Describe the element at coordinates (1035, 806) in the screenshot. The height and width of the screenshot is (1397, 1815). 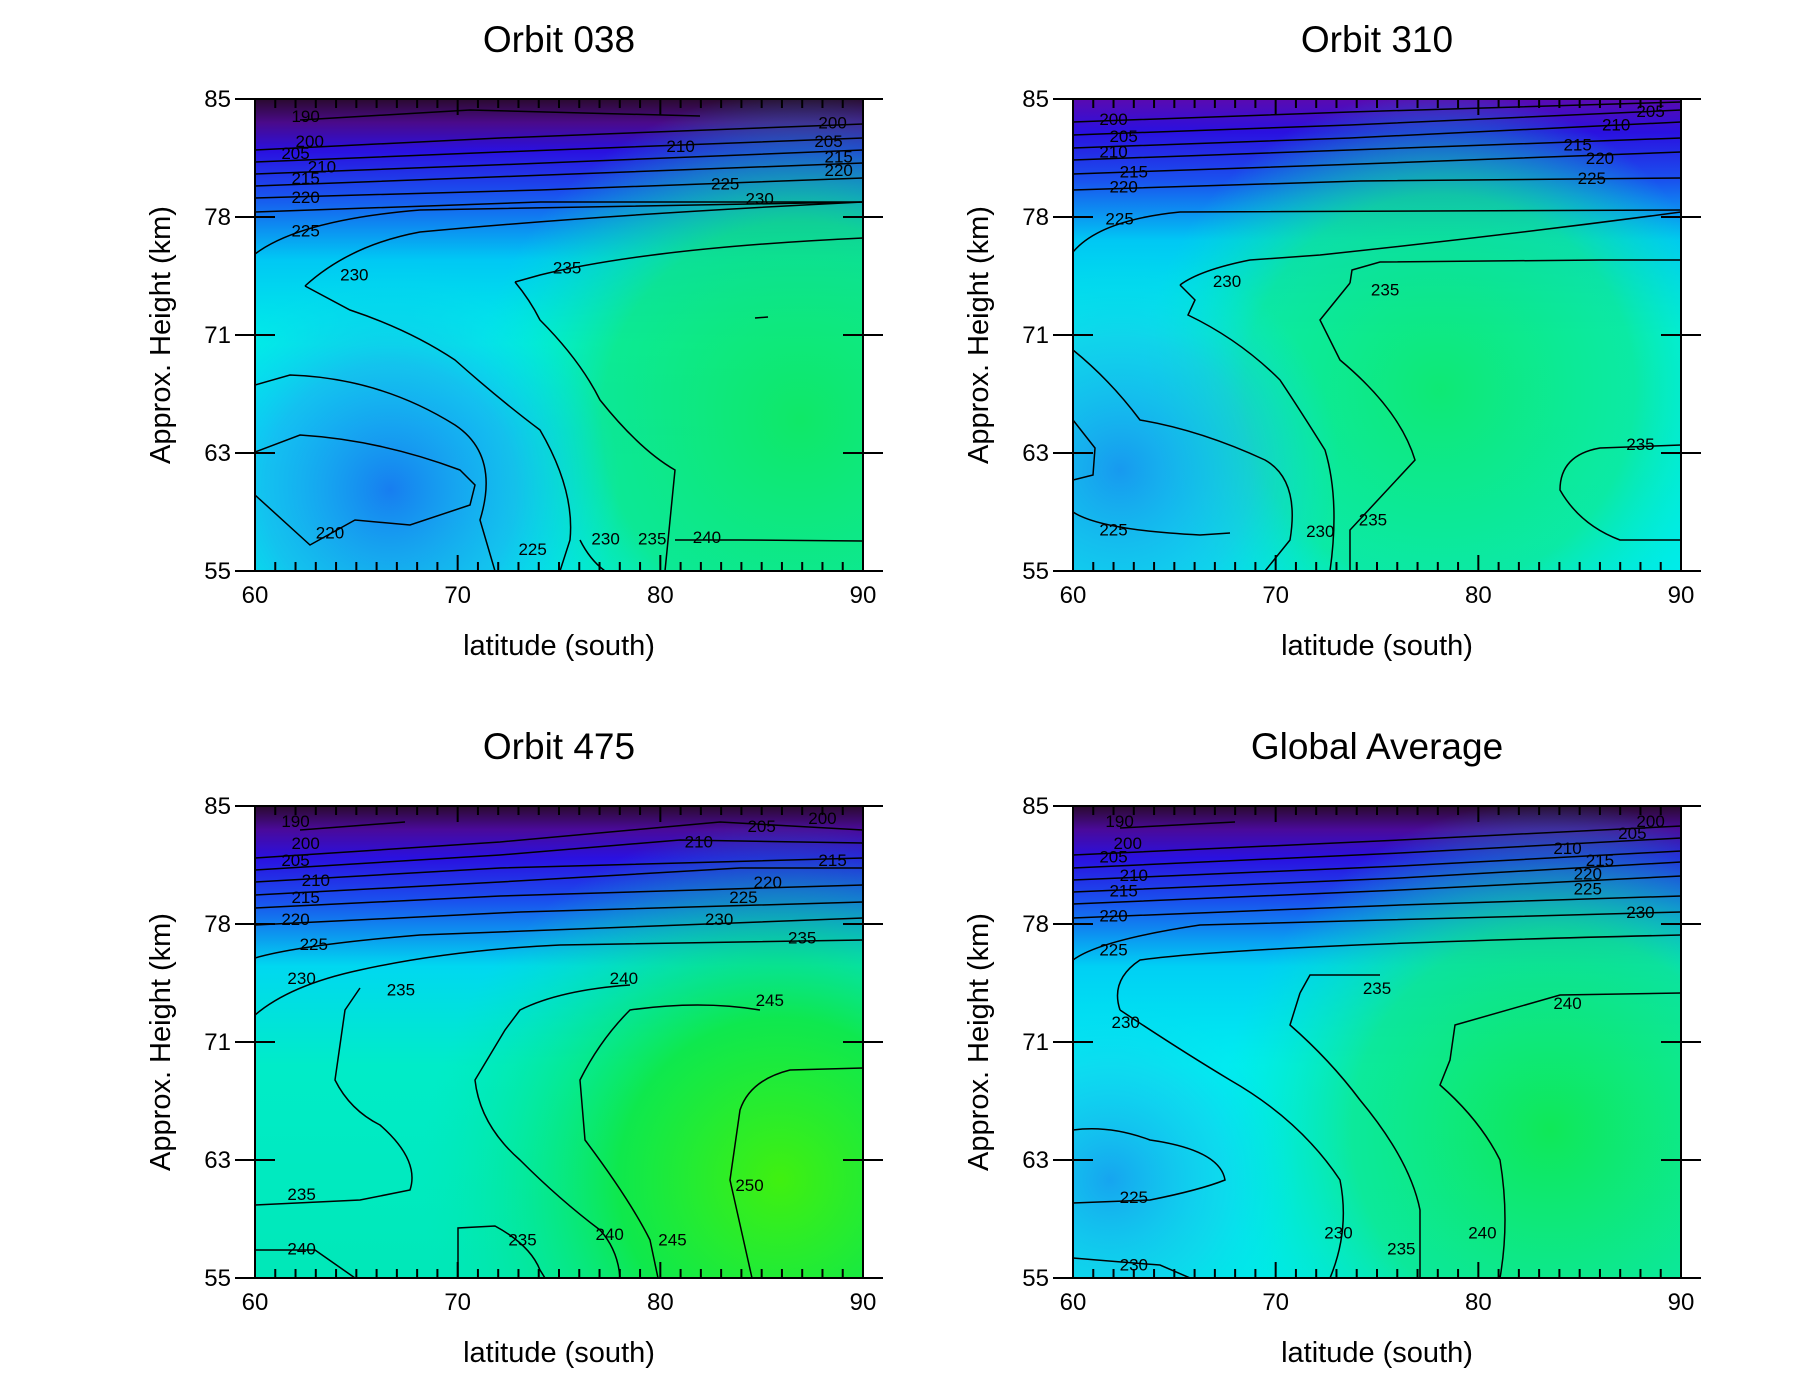
I see `y-tick-label: 85` at that location.